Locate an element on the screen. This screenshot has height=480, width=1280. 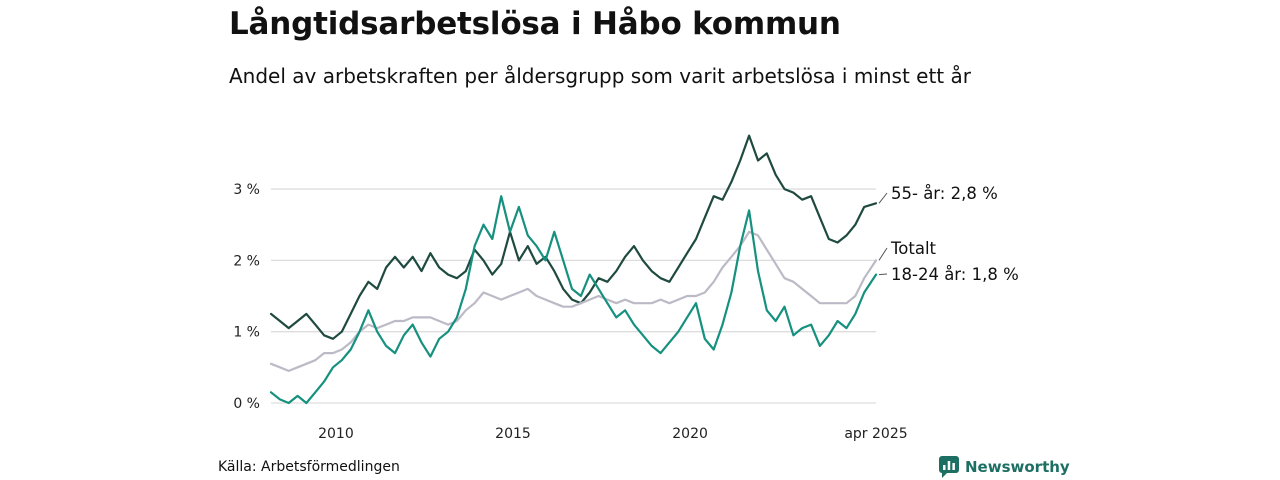
series-labels: 55- år: 2,8 % Totalt 18-24 år: 1,8 % is located at coordinates (948, 234).